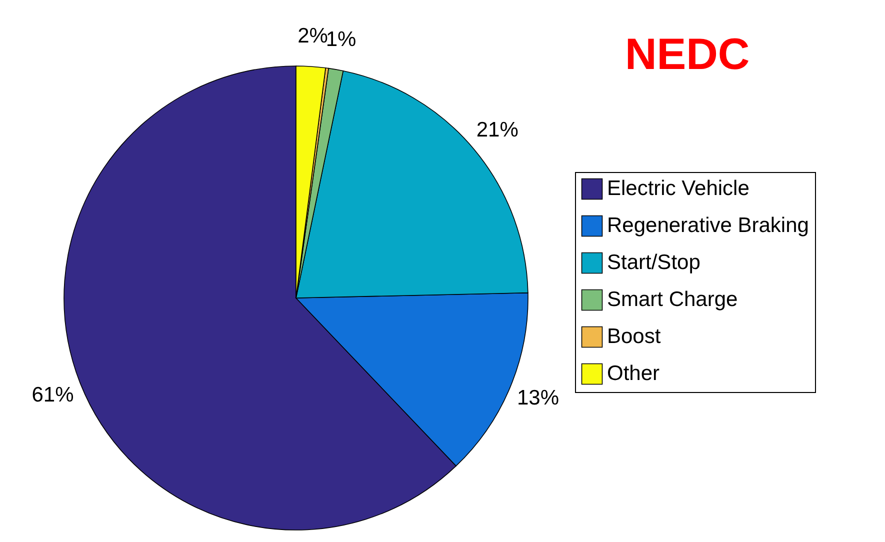 The height and width of the screenshot is (542, 885). I want to click on data-label: 21%, so click(497, 130).